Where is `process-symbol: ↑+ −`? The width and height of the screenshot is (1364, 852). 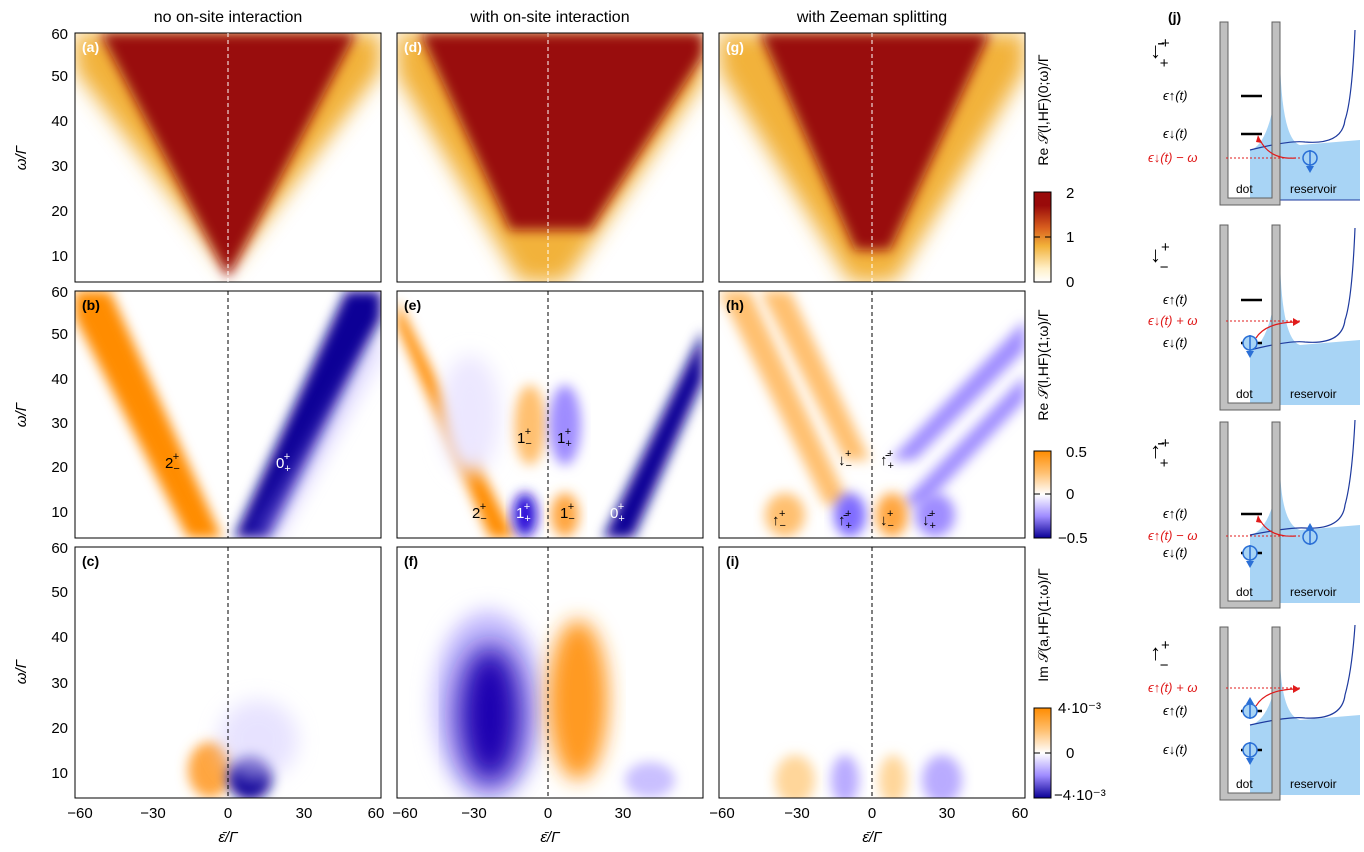
process-symbol: ↑+ − is located at coordinates (1160, 655).